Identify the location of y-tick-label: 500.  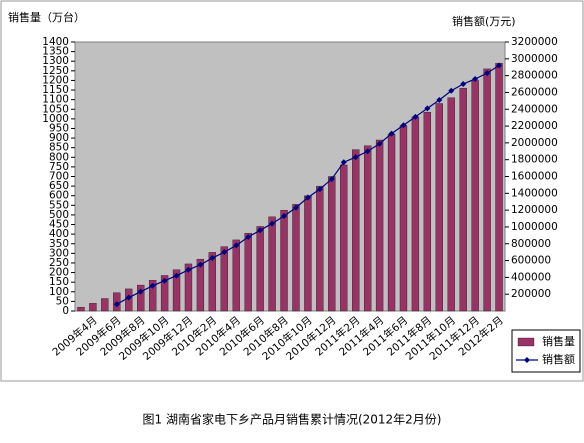
(59, 215).